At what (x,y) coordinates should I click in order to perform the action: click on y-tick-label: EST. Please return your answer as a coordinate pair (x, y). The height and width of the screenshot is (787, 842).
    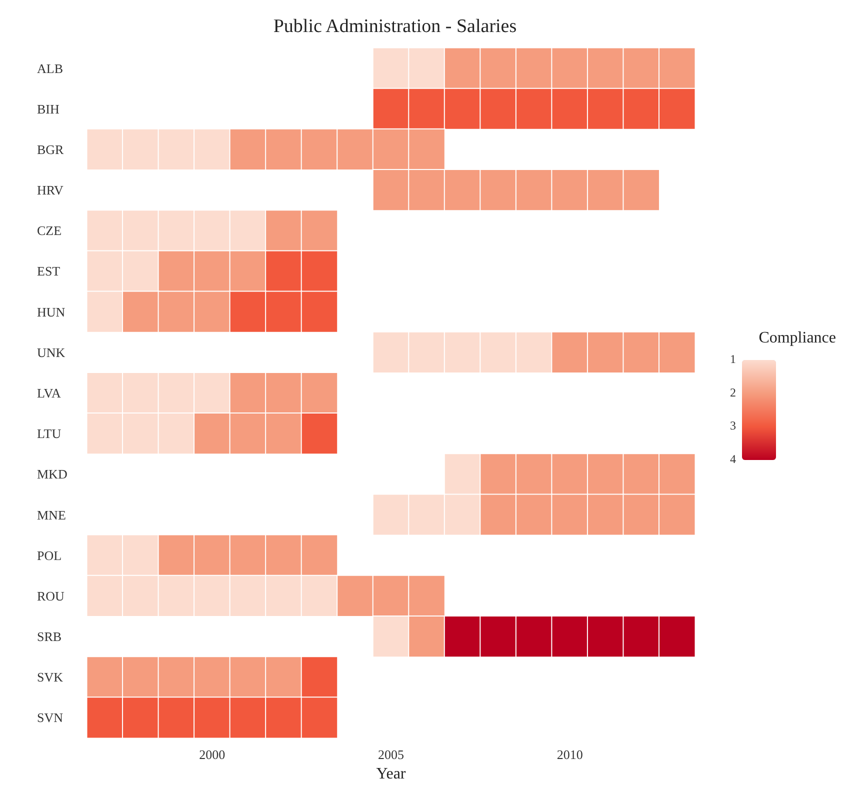
    Looking at the image, I should click on (48, 271).